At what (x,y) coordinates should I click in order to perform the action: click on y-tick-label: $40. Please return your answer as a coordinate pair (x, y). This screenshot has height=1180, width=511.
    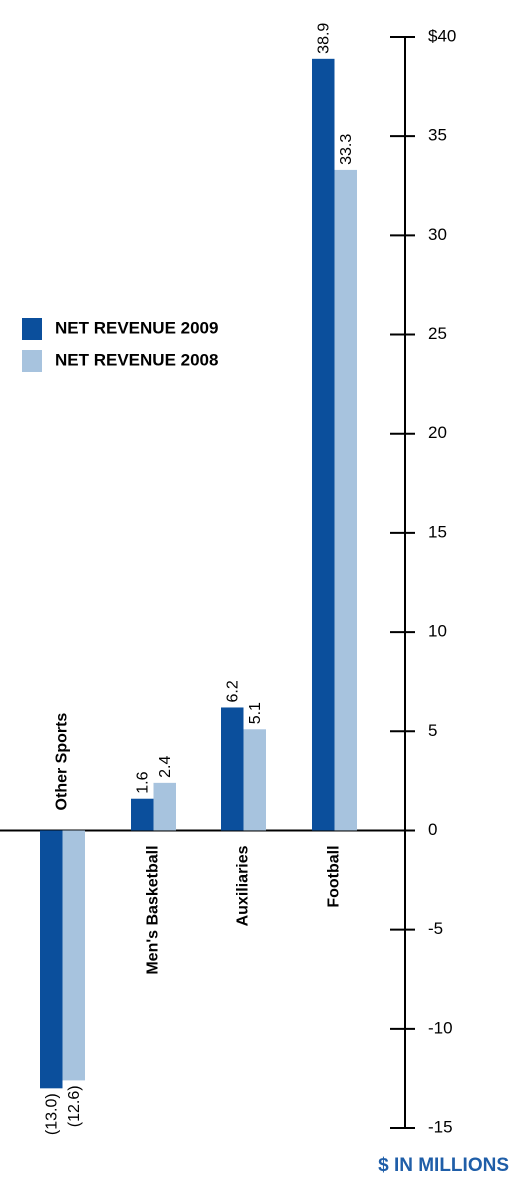
    Looking at the image, I should click on (442, 35).